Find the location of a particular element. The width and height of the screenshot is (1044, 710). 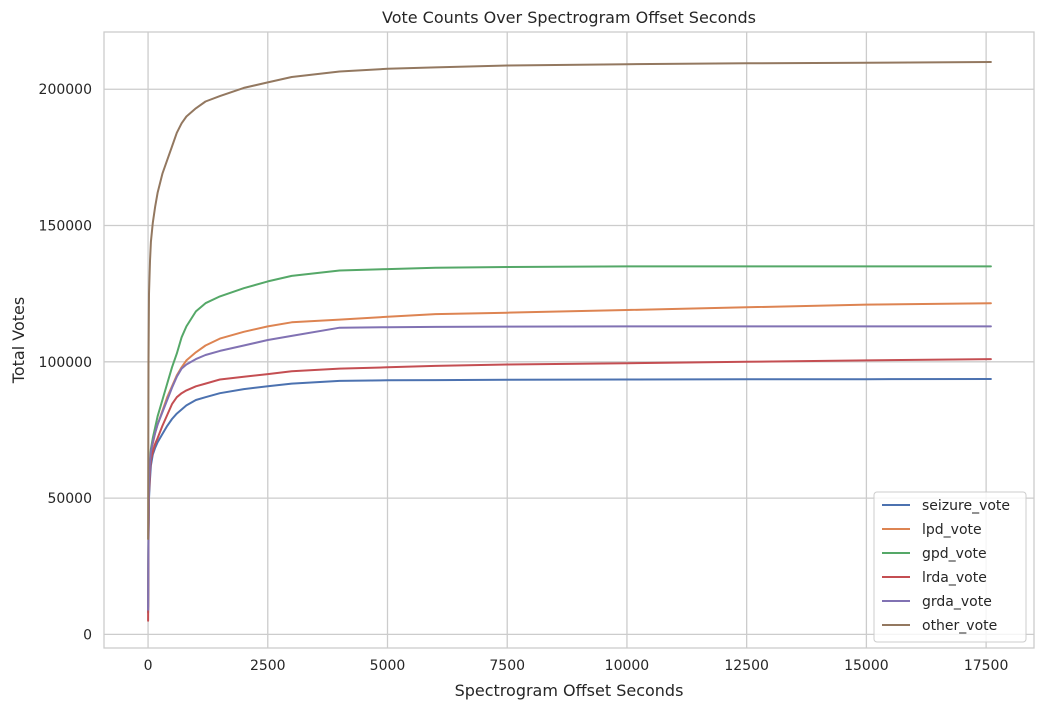

y-tick-label: 150000 is located at coordinates (65, 227).